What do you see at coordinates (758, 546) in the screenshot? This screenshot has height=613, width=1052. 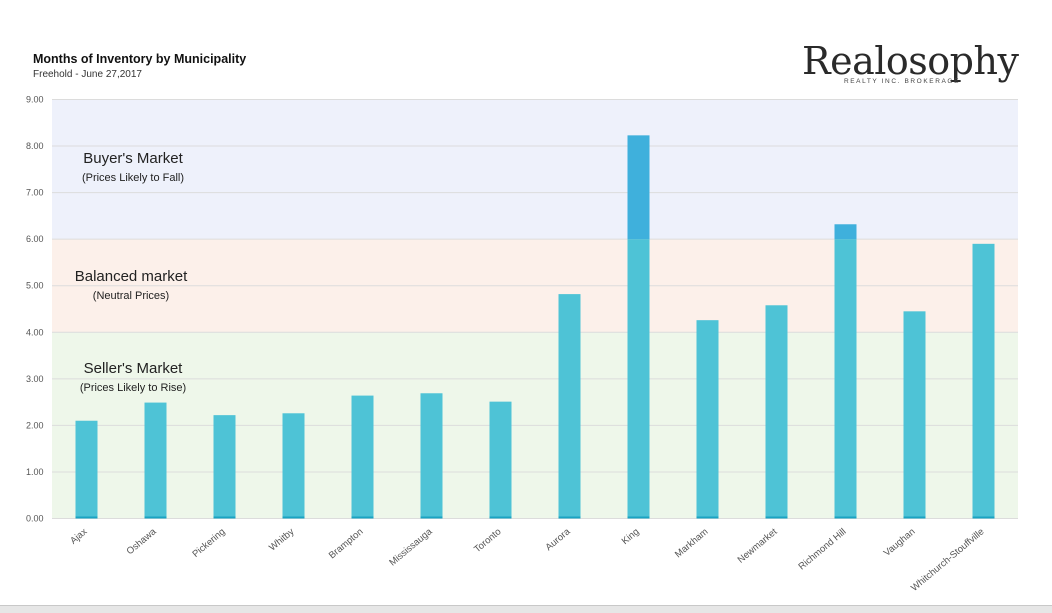 I see `x-tick-label: Newmarket` at bounding box center [758, 546].